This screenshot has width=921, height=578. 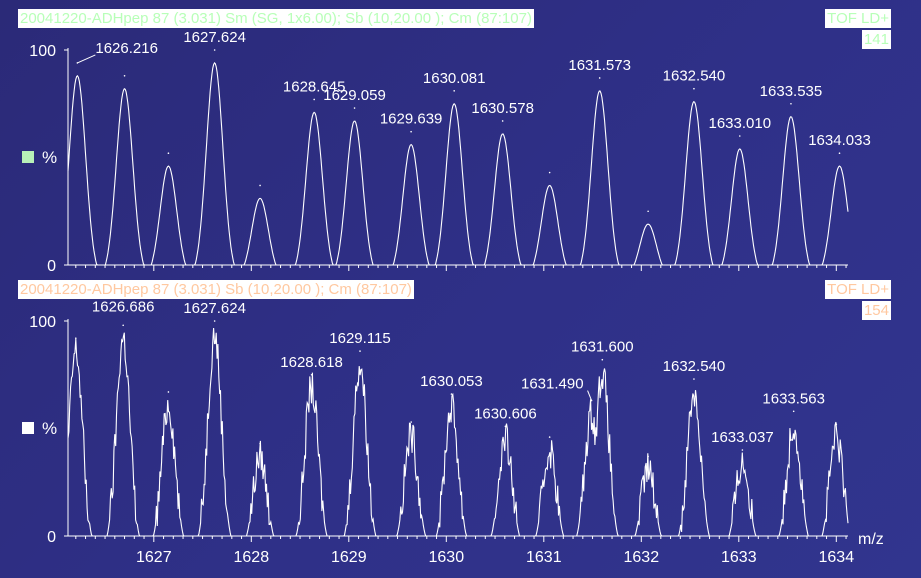 What do you see at coordinates (126, 48) in the screenshot?
I see `peak-label: 1626.216` at bounding box center [126, 48].